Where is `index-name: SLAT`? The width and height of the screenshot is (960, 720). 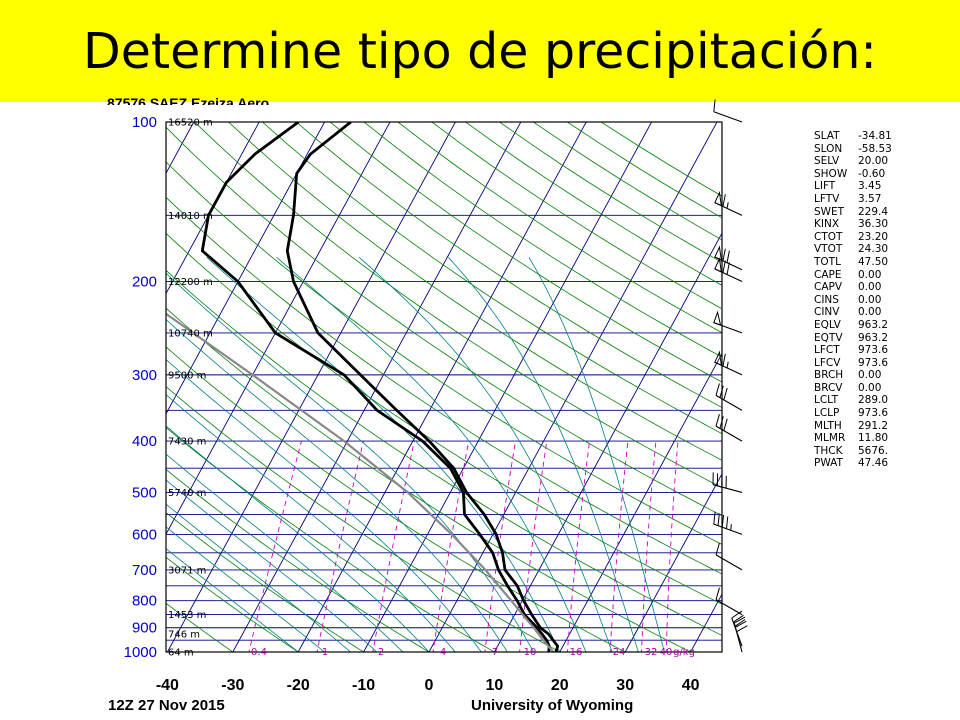
index-name: SLAT is located at coordinates (827, 136).